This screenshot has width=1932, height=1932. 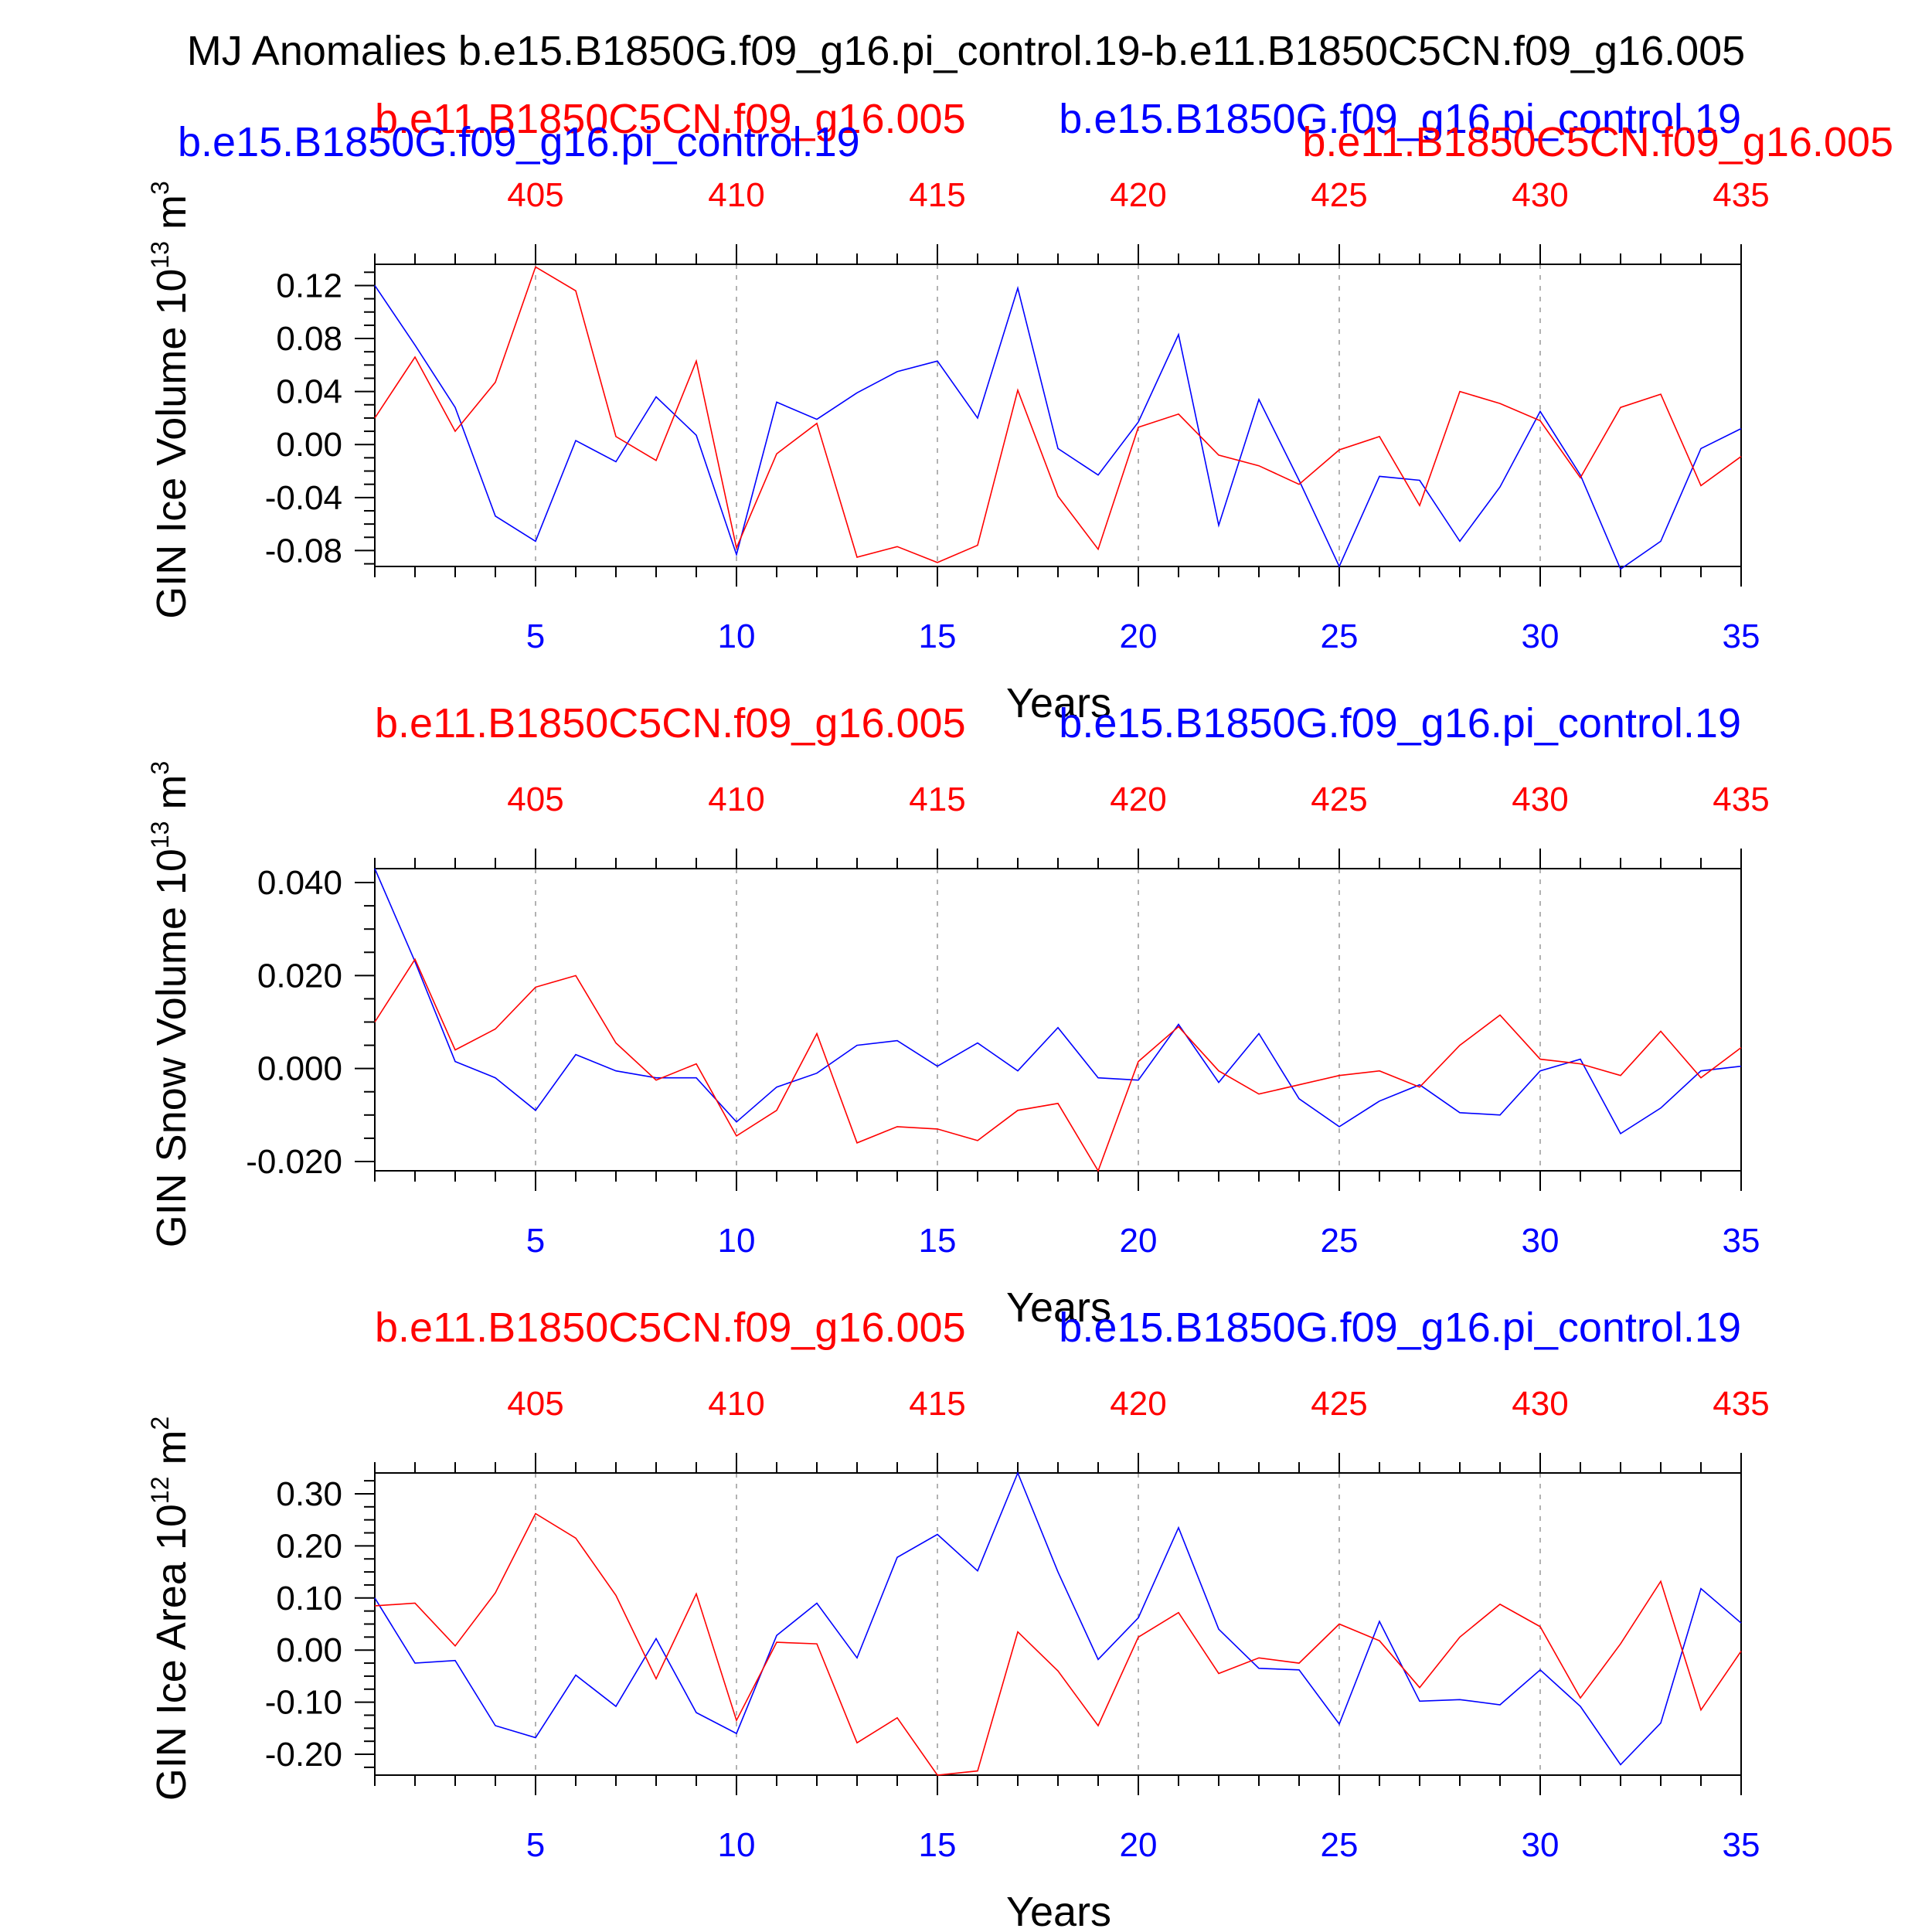 I want to click on y-tick-label: 0.000, so click(x=300, y=1069).